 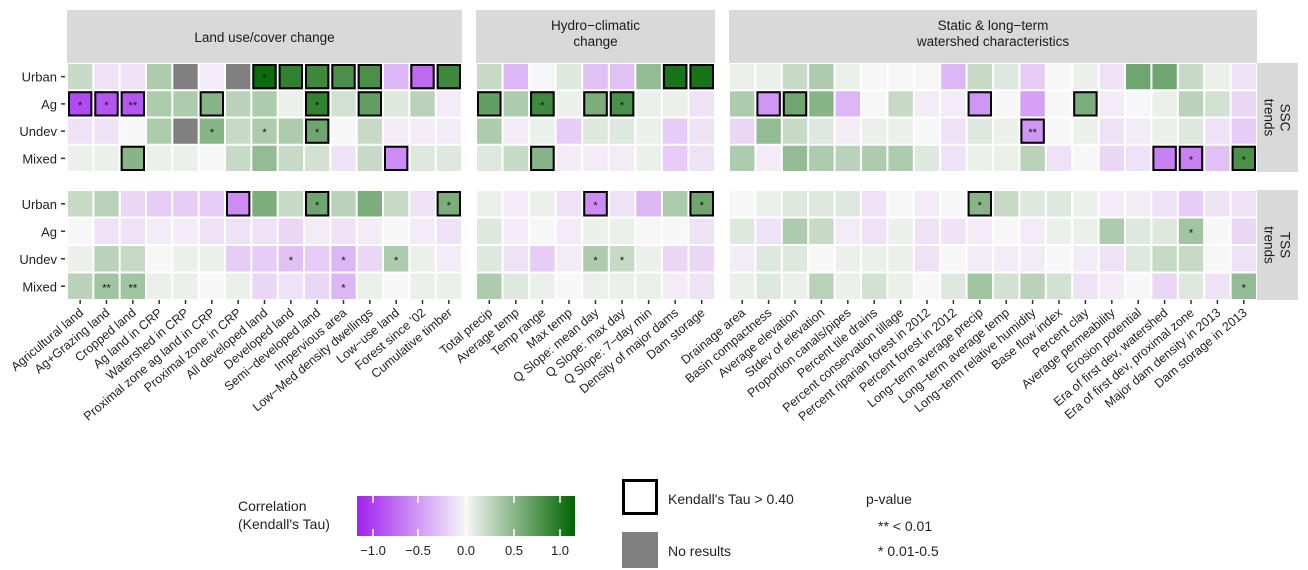 I want to click on facet-column-label-line: Hydro−climatic, so click(x=595, y=25).